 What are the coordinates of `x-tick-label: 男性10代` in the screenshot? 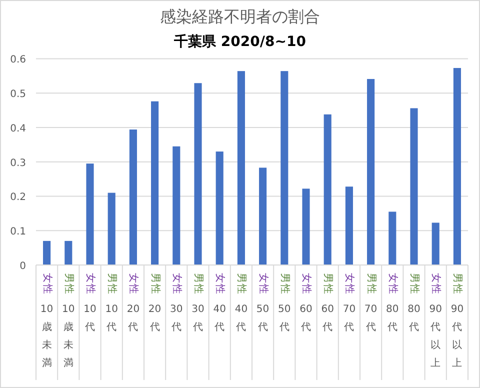 It's located at (111, 303).